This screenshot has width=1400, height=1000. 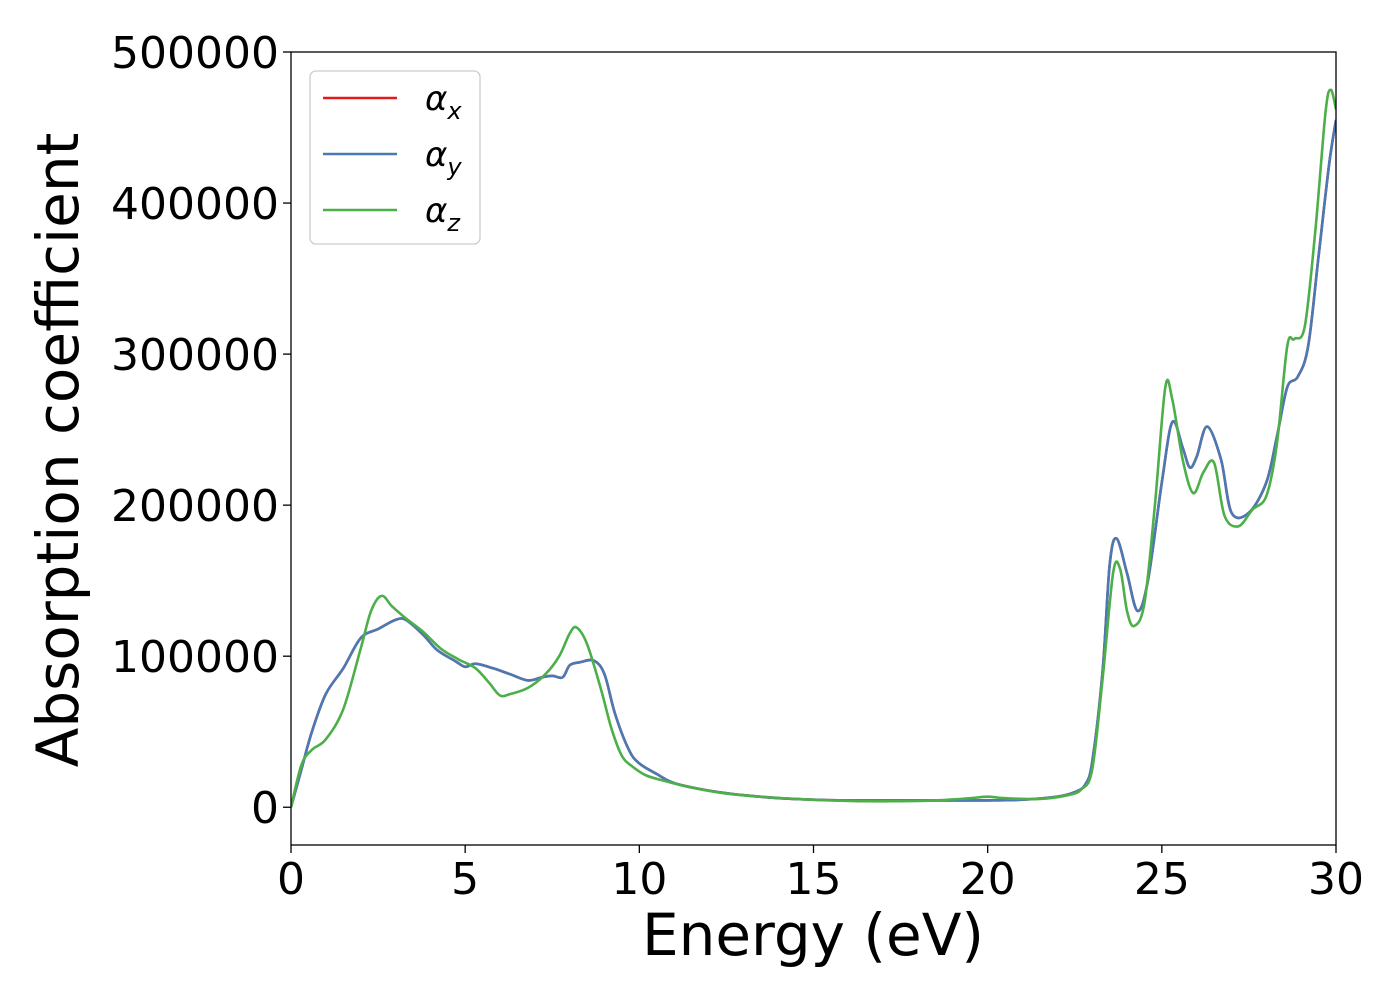 I want to click on y-axis-label: Absorption coefficient, so click(x=58, y=450).